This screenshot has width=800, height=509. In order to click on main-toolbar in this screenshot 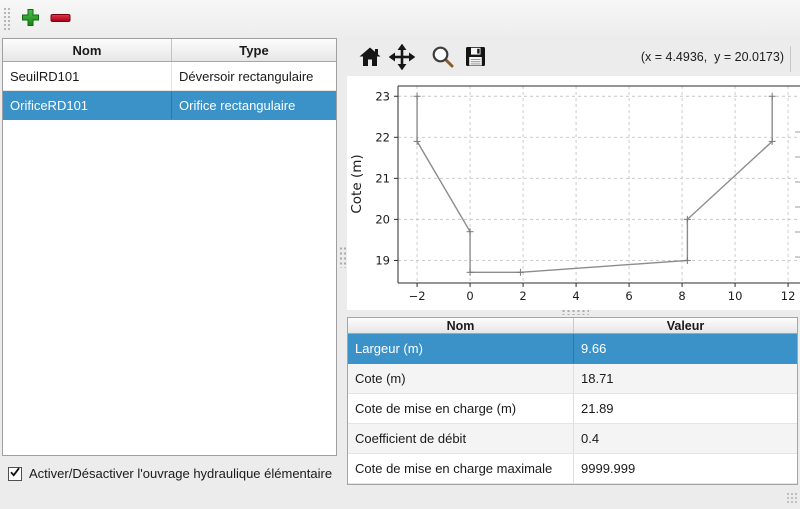, I will do `click(400, 18)`.